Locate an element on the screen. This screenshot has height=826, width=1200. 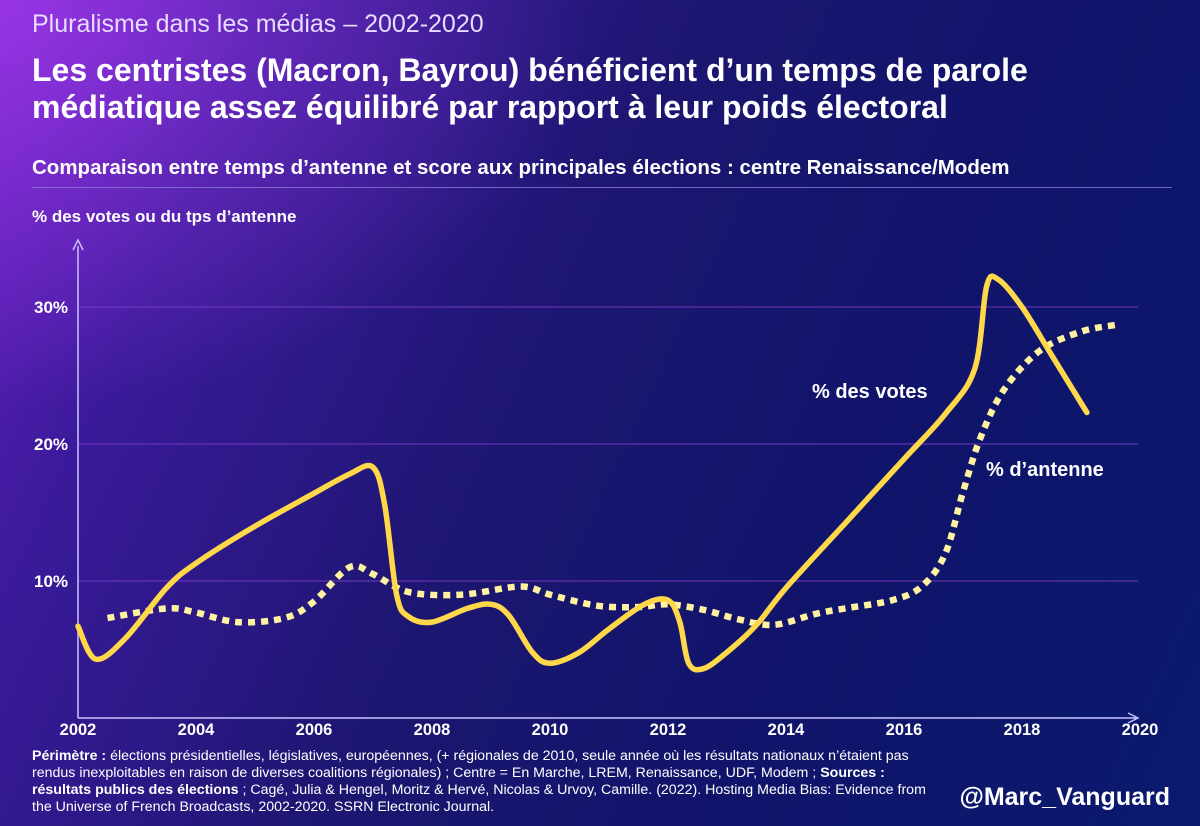
y-axis-label: % des votes ou du tps d’antenne is located at coordinates (164, 216).